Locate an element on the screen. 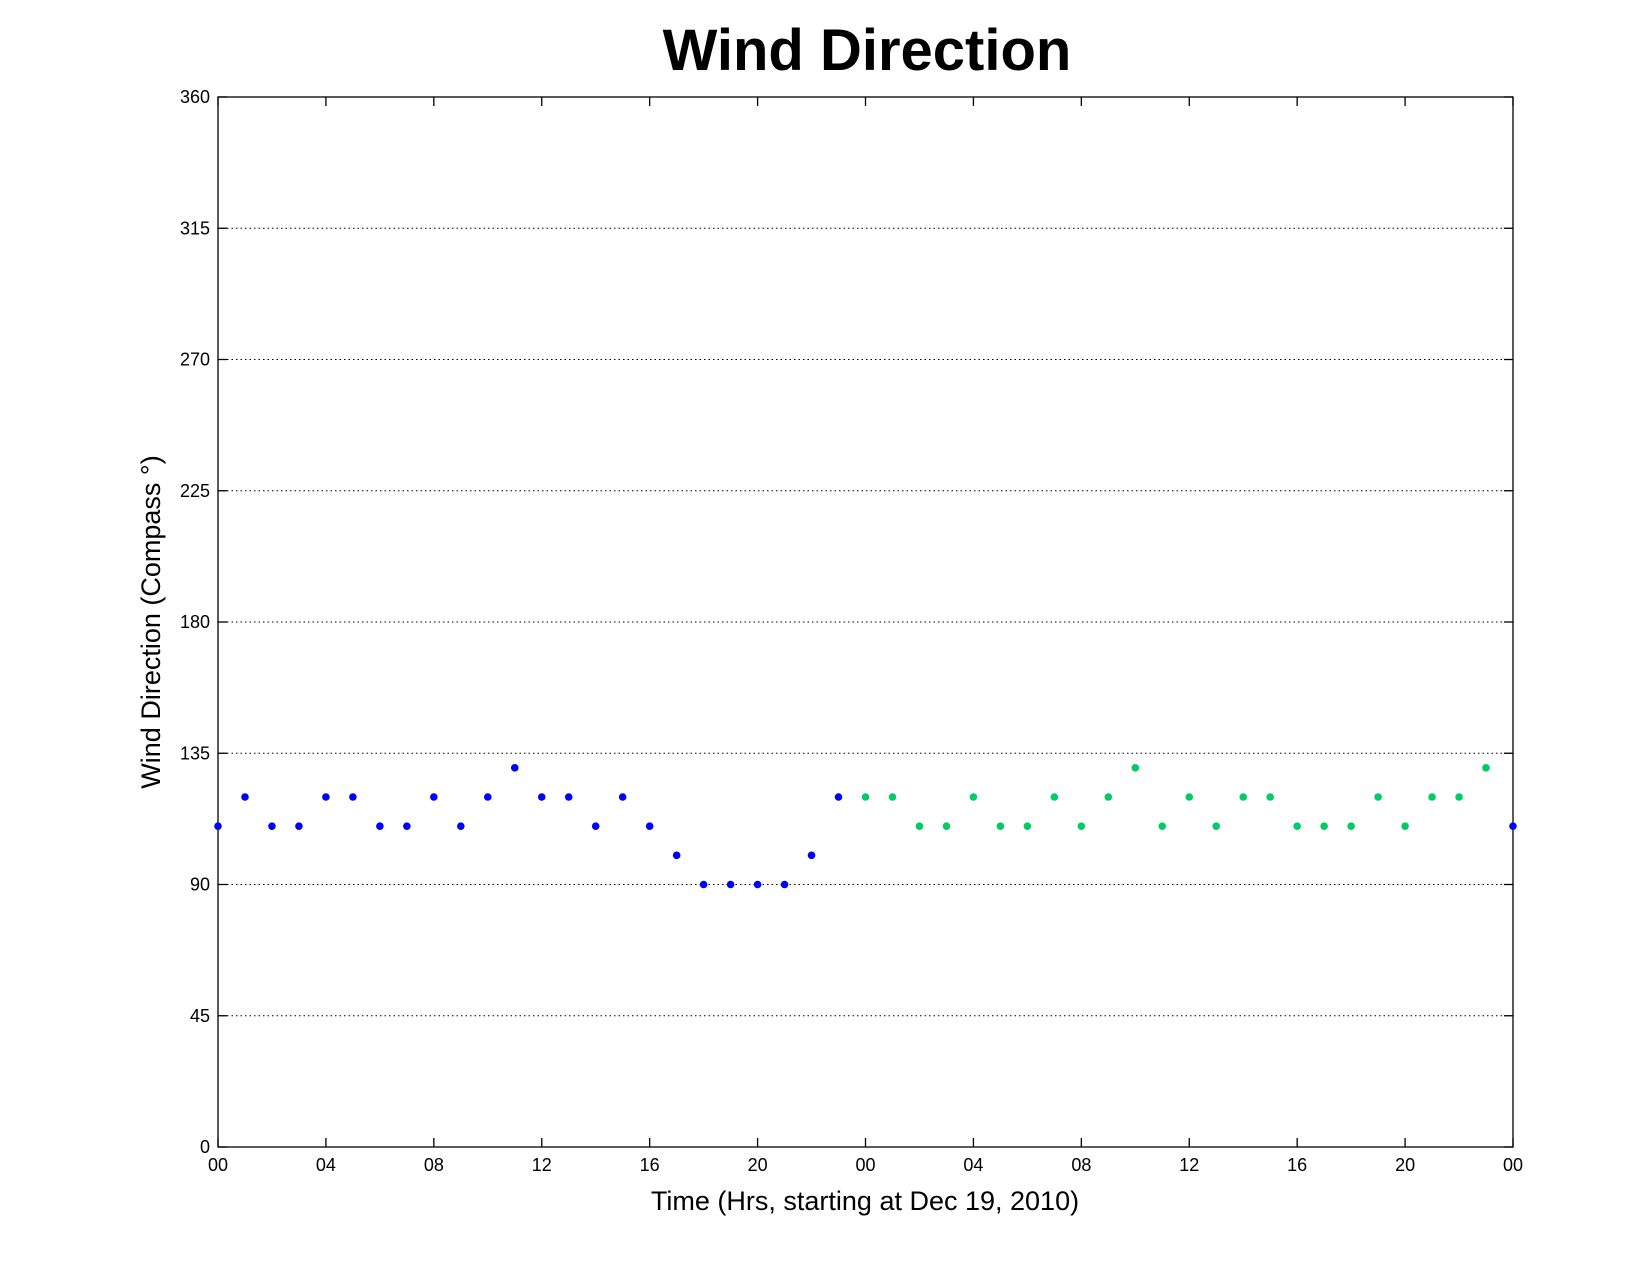 This screenshot has width=1650, height=1275. y-tick-label: 0 is located at coordinates (205, 1147).